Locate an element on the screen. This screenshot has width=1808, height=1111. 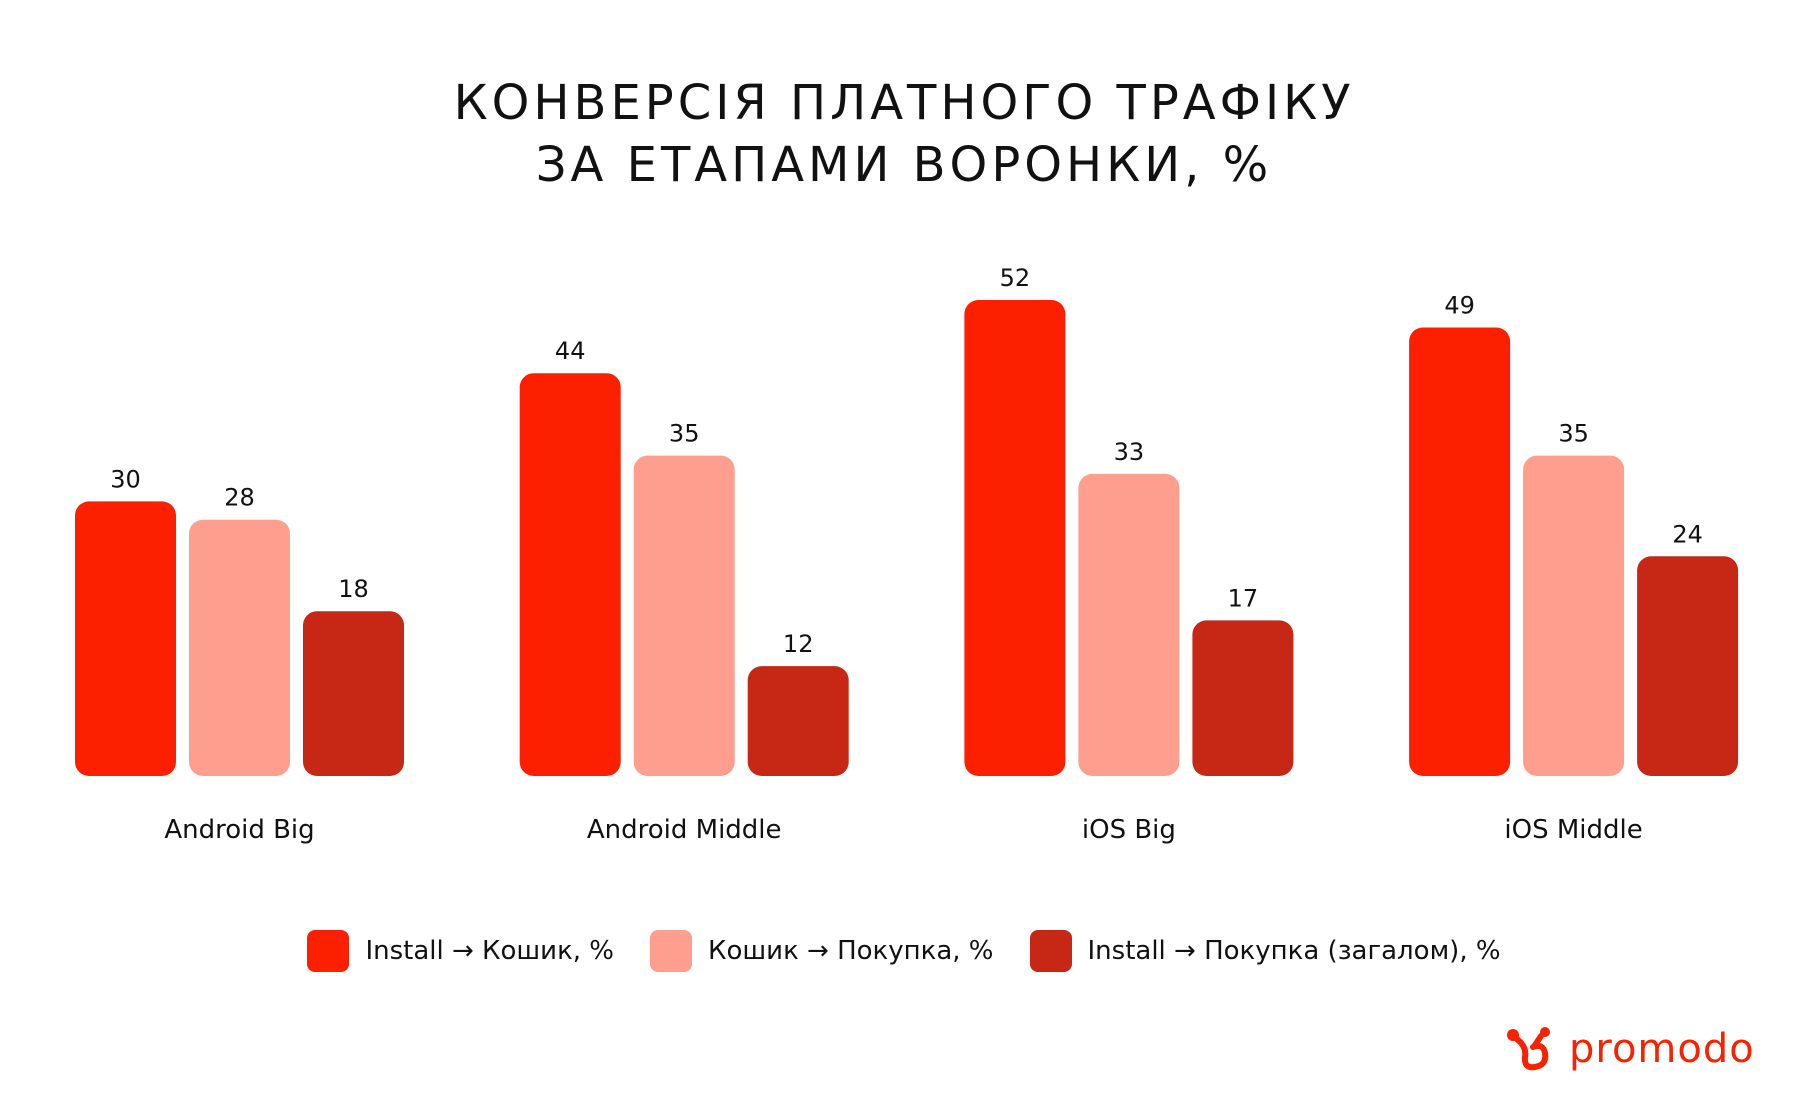
data-label-4-series-1: 49 is located at coordinates (1459, 305).